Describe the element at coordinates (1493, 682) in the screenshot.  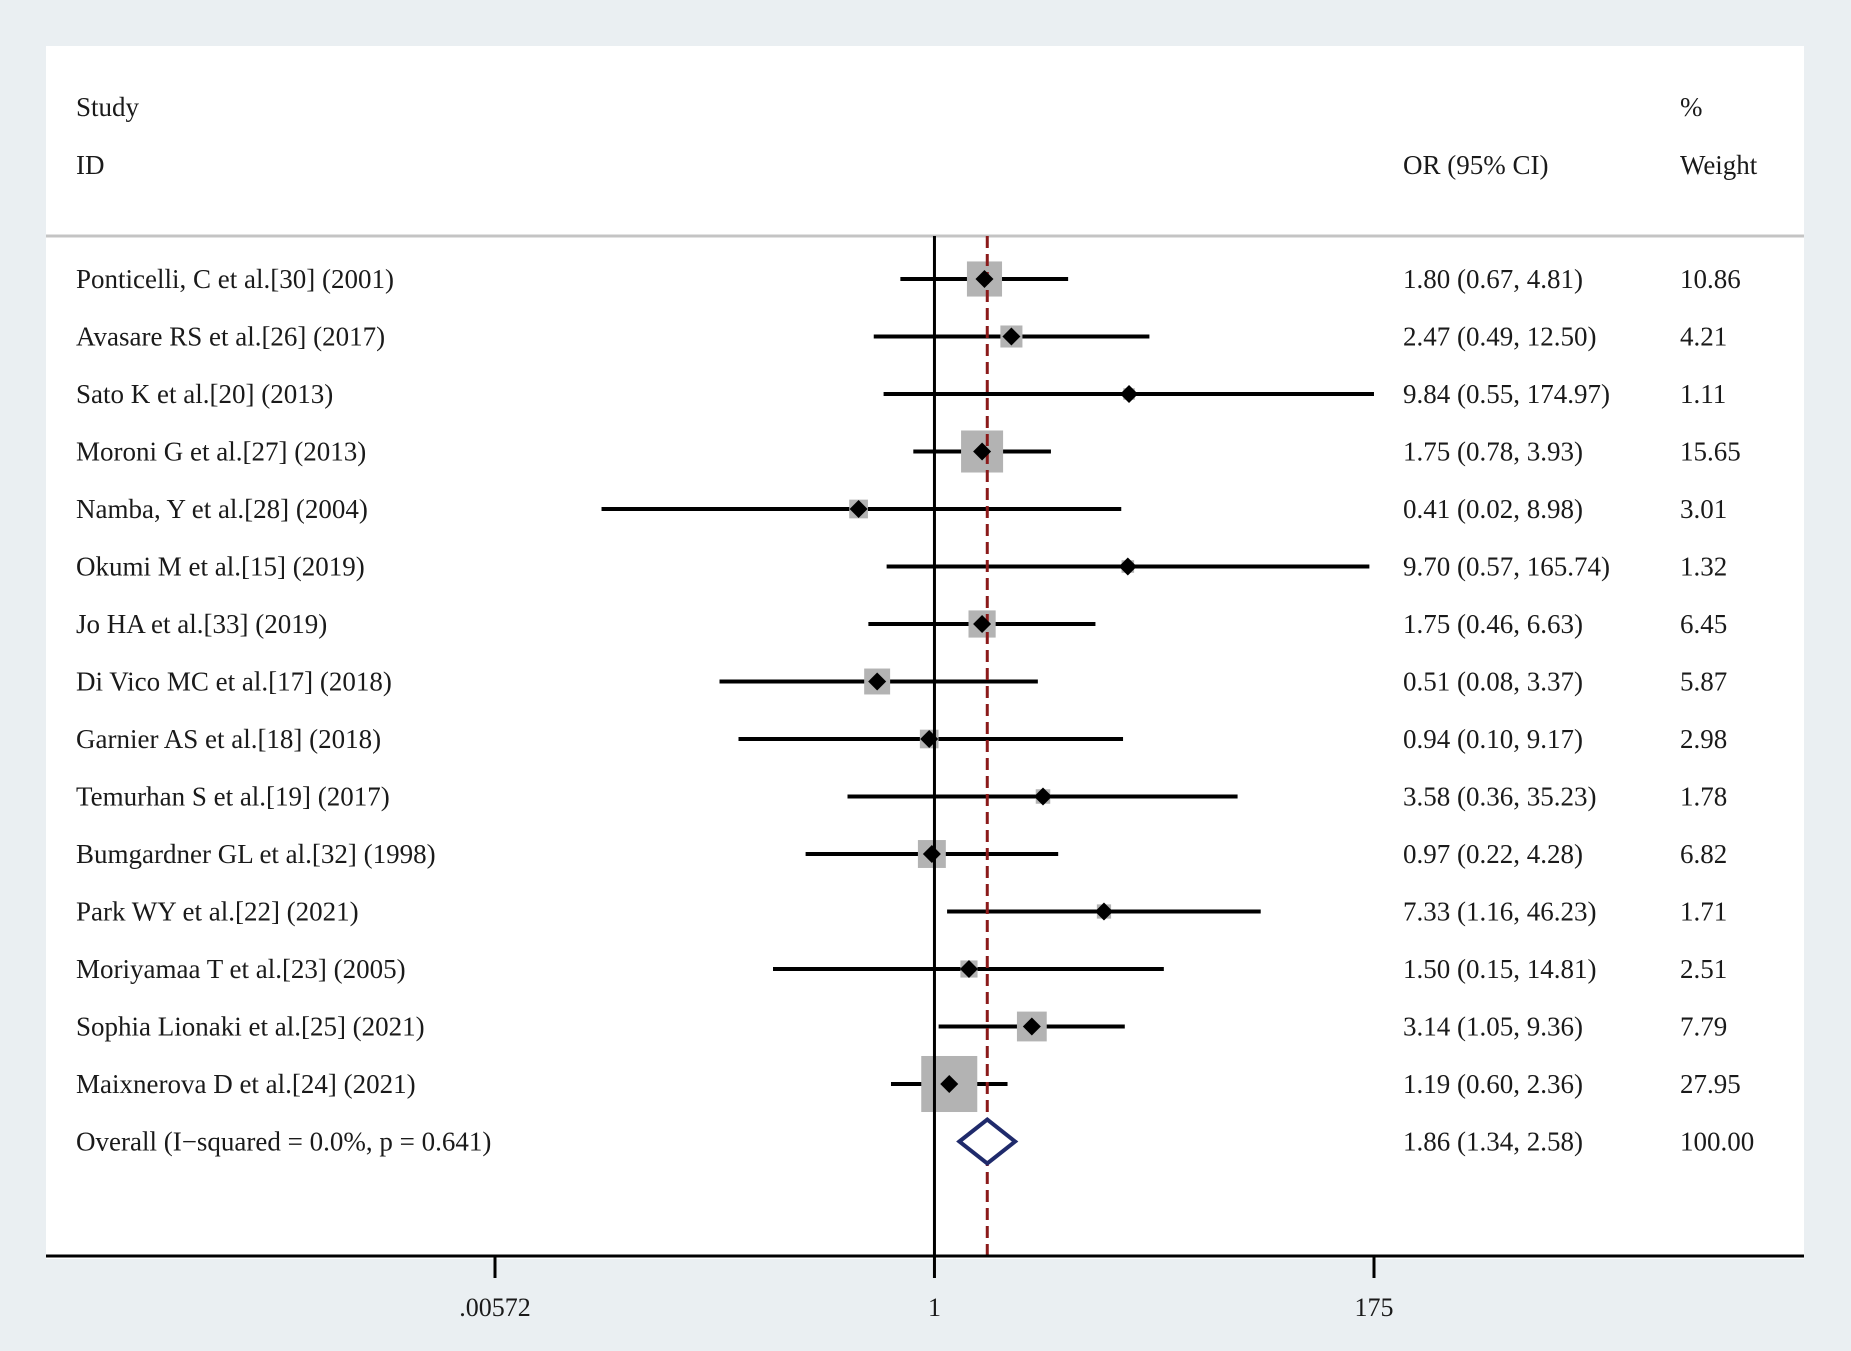
I see `ci-value: 0.51 (0.08, 3.37)` at that location.